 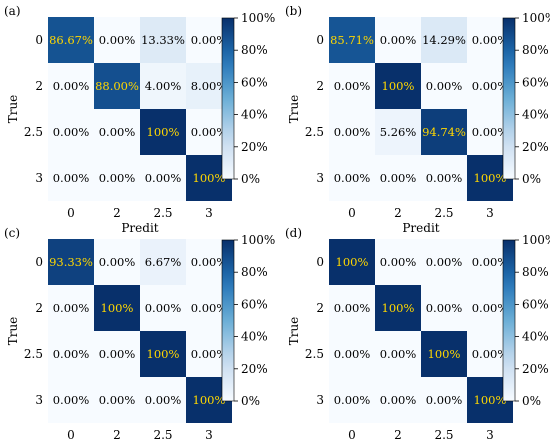 I want to click on panel-label: (a), so click(x=12, y=11).